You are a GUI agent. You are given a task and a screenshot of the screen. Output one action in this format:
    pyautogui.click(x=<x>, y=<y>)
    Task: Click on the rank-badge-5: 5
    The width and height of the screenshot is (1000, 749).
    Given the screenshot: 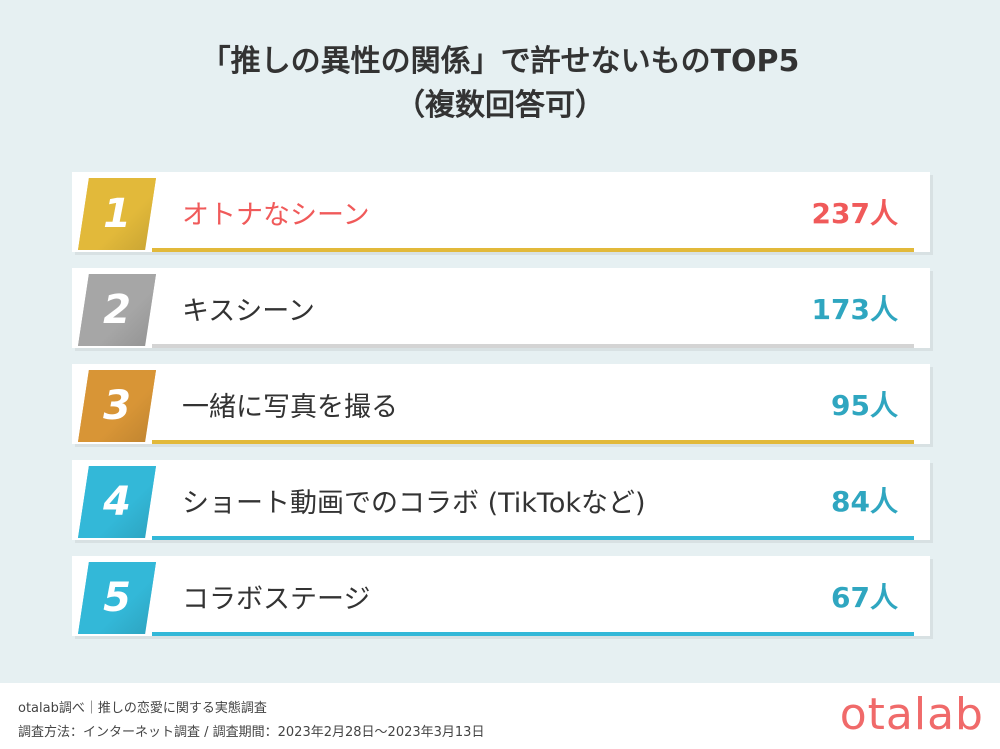 What is the action you would take?
    pyautogui.click(x=117, y=598)
    